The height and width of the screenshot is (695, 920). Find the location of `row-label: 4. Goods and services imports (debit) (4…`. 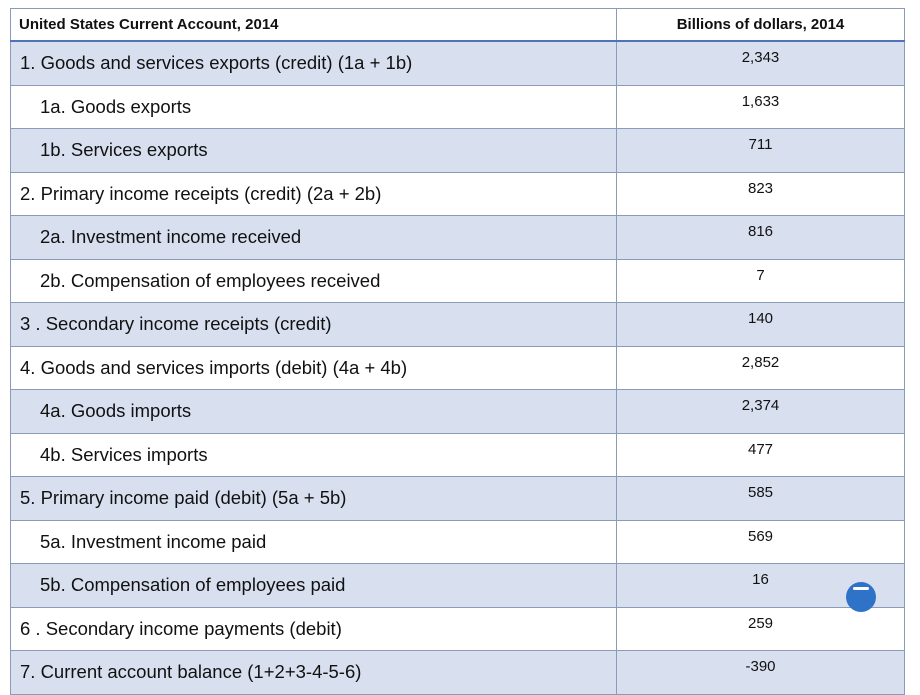

row-label: 4. Goods and services imports (debit) (4… is located at coordinates (313, 367).